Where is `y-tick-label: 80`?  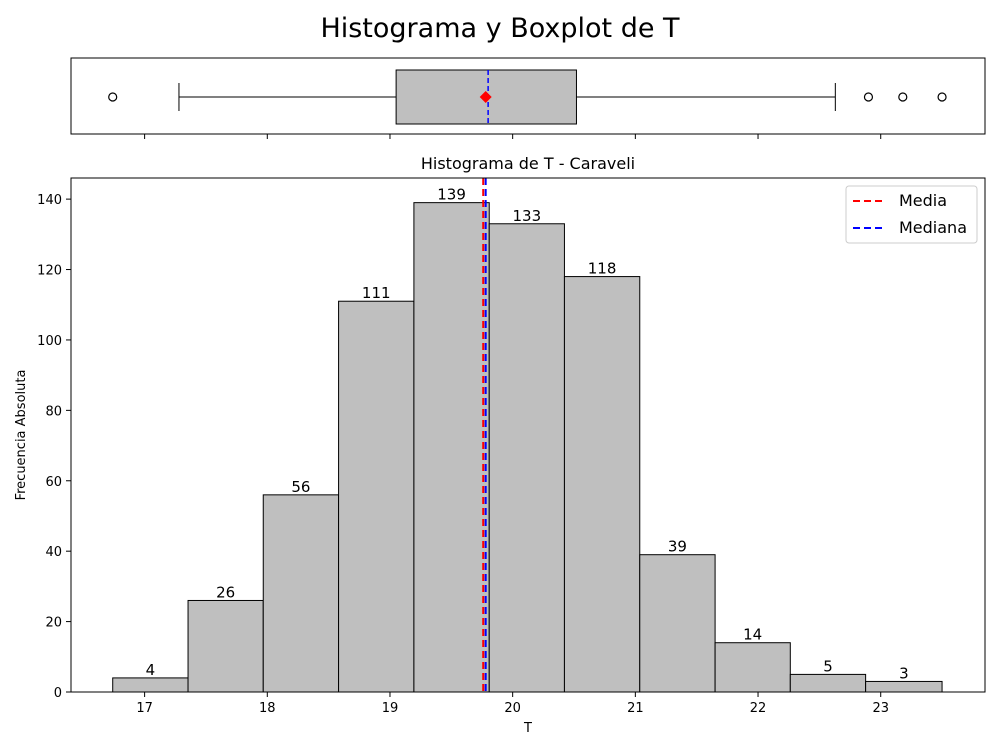 y-tick-label: 80 is located at coordinates (53, 411).